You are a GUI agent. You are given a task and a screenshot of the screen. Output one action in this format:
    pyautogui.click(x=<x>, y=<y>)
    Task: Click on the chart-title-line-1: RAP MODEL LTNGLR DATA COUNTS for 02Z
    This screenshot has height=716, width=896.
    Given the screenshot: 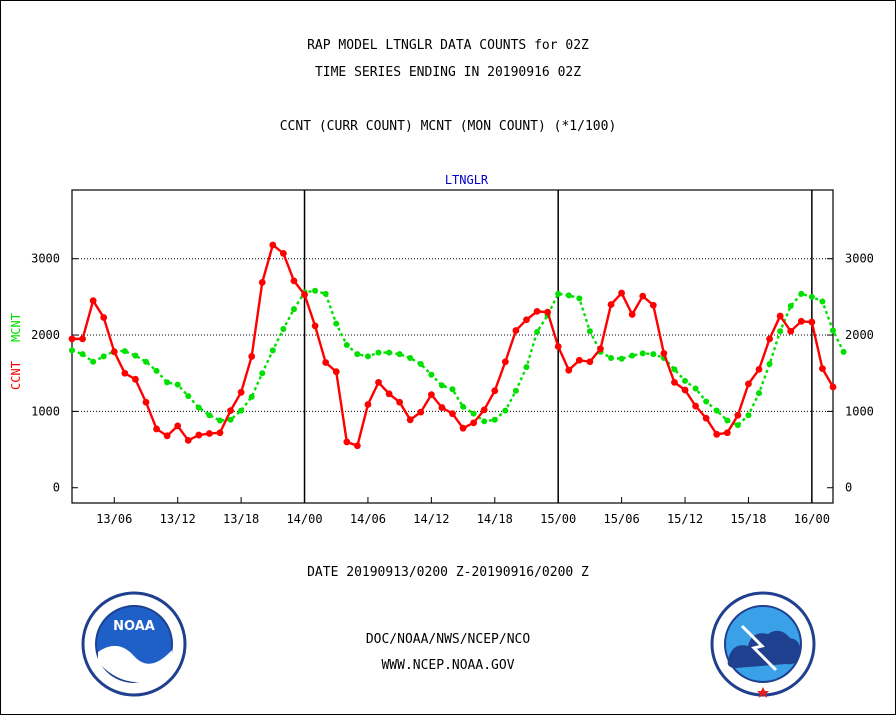 What is the action you would take?
    pyautogui.click(x=448, y=45)
    